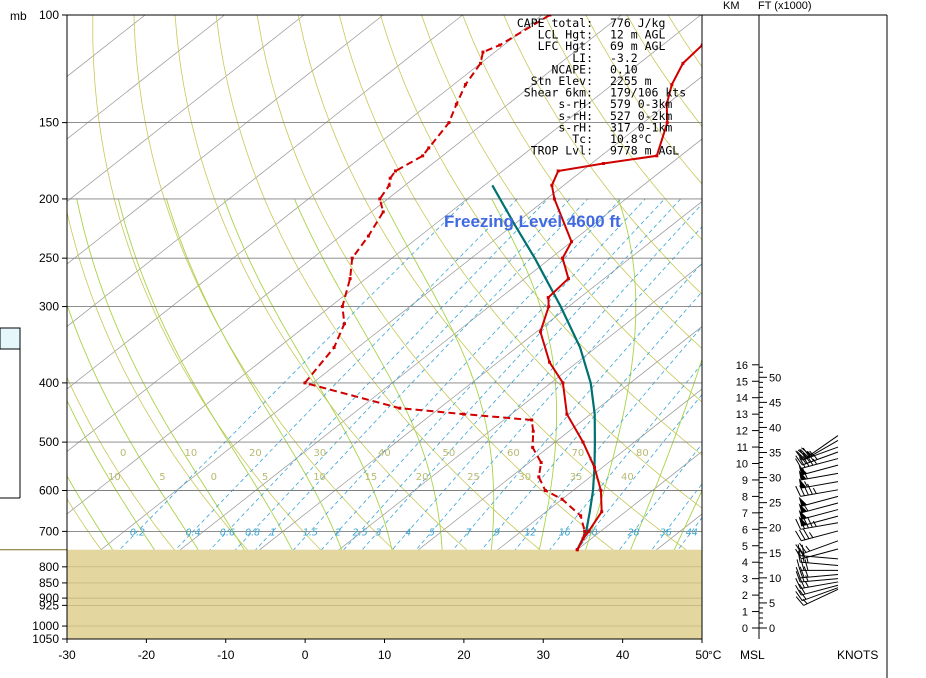 The height and width of the screenshot is (678, 926). I want to click on km-tick-label: 2, so click(745, 596).